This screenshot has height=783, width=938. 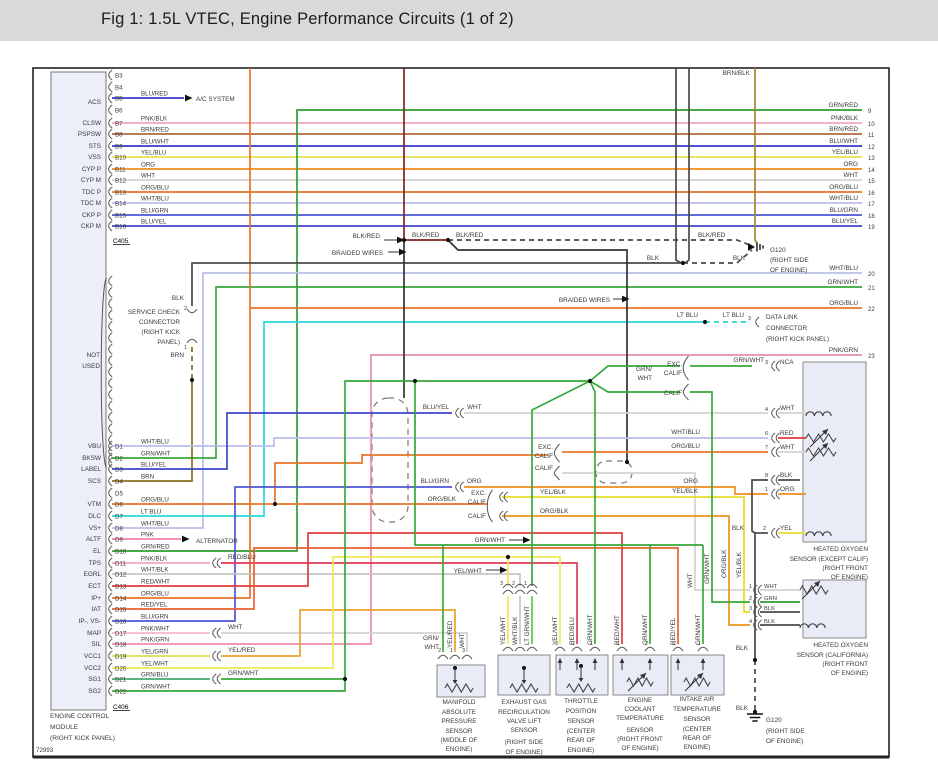 What do you see at coordinates (119, 134) in the screenshot?
I see `pin-name-B8: B8` at bounding box center [119, 134].